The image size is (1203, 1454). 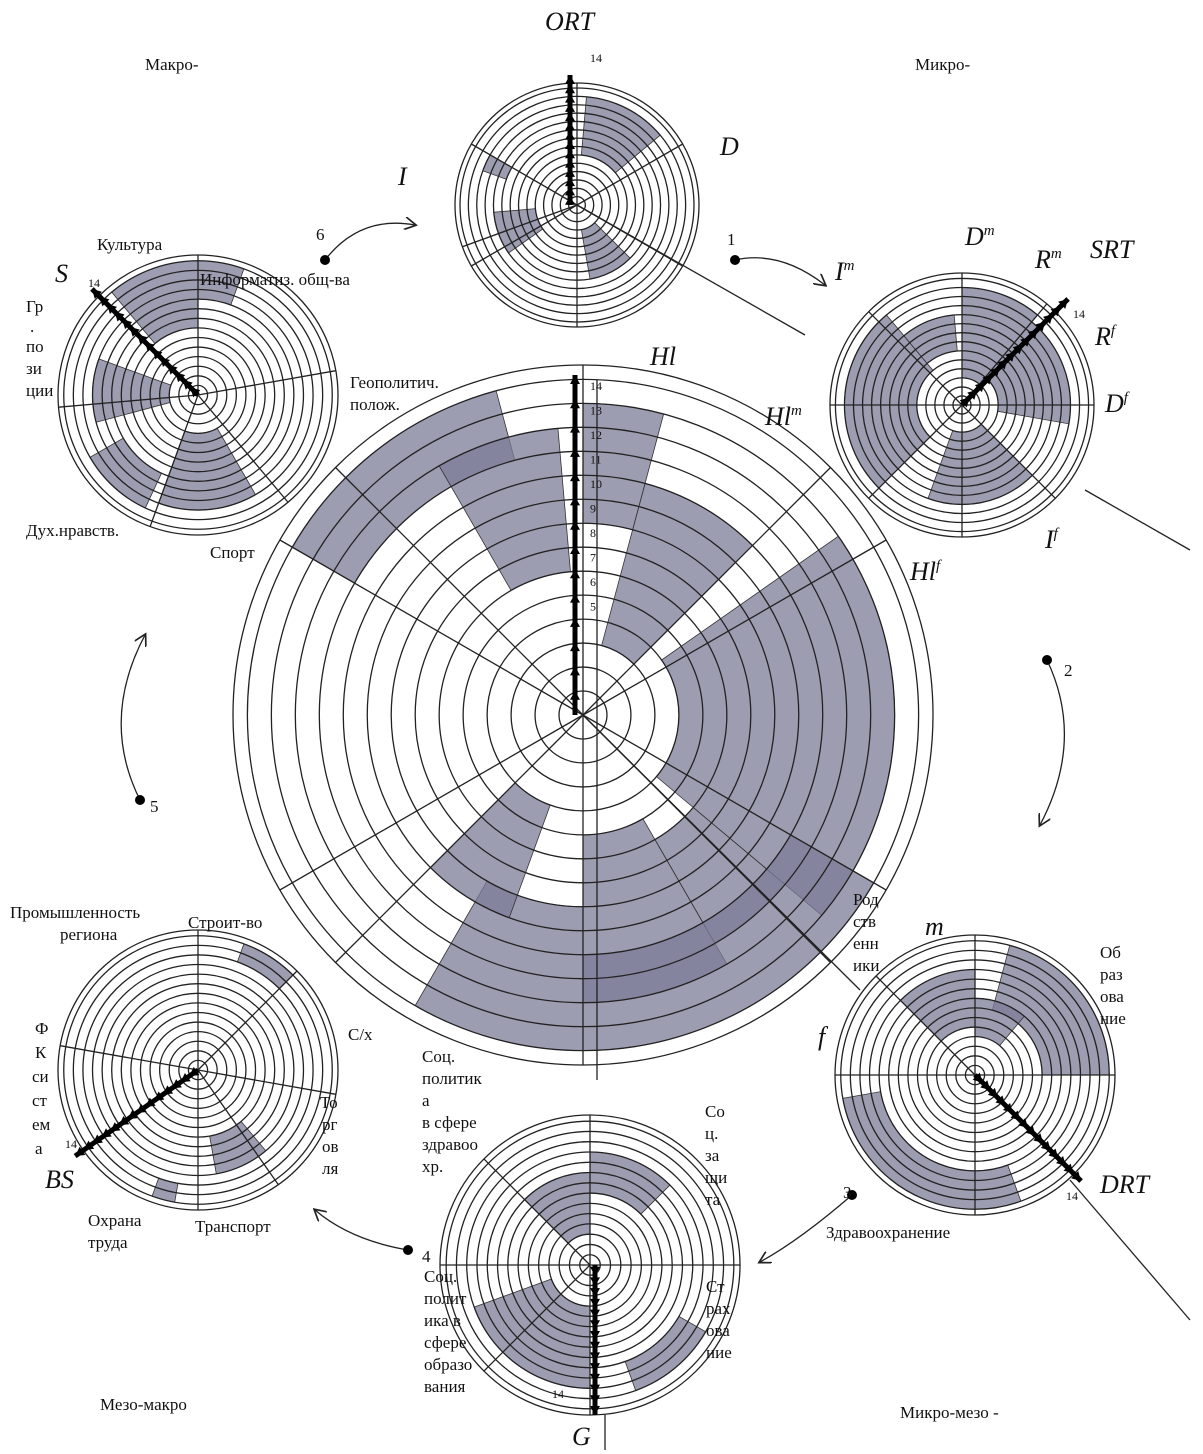 I want to click on axis-label: Hl, so click(x=662, y=356).